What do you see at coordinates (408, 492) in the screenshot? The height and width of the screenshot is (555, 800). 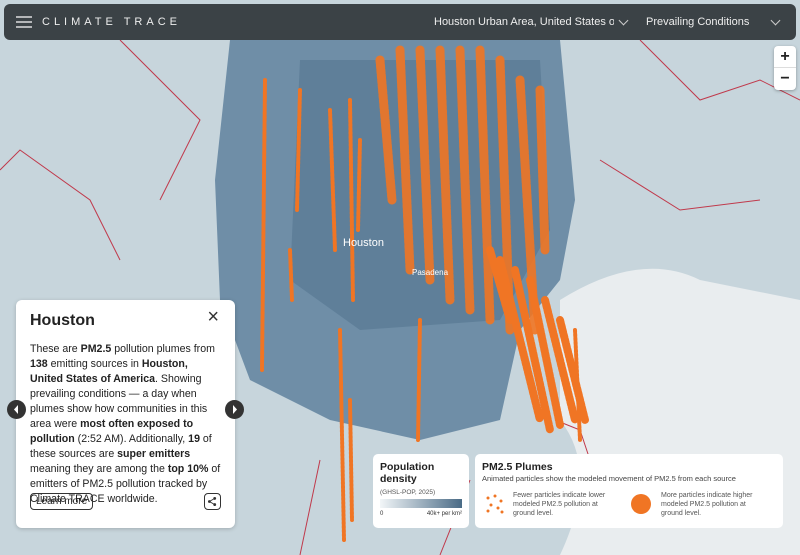 I see `legend-source: (GHSL-POP, 2025)` at bounding box center [408, 492].